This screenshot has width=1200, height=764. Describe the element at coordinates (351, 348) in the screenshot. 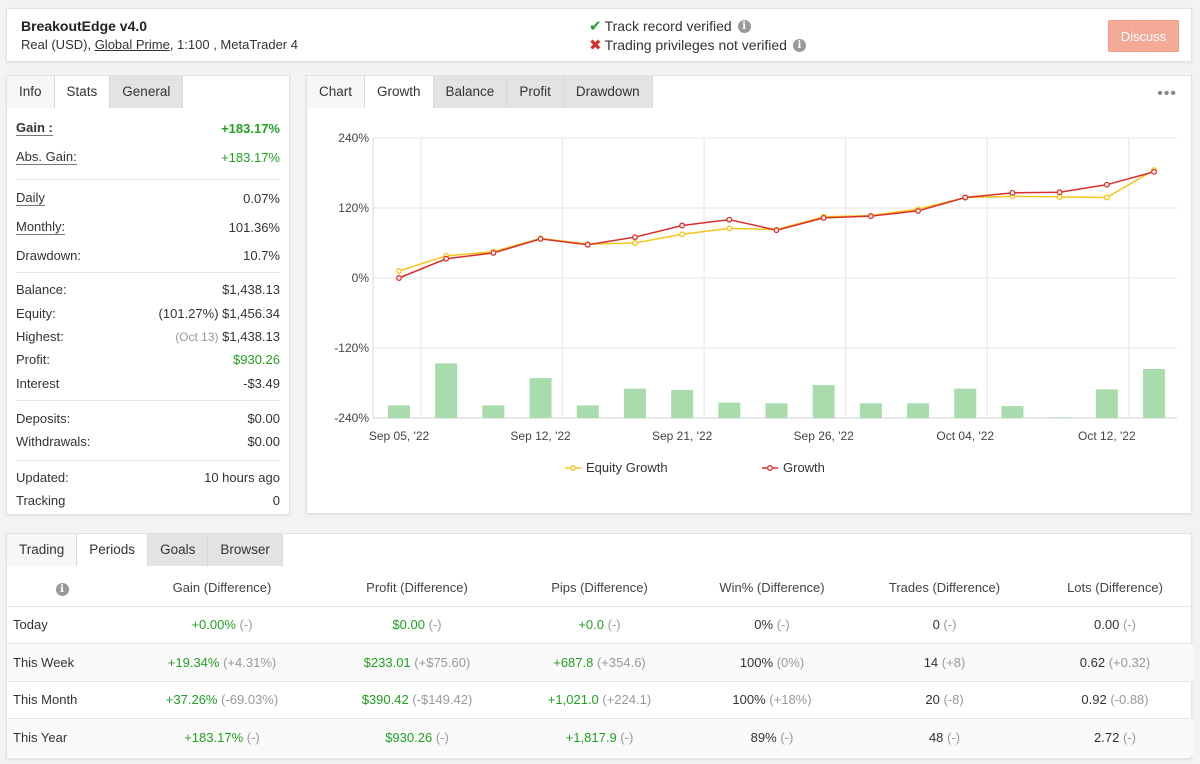

I see `y-tick-label: -120%` at that location.